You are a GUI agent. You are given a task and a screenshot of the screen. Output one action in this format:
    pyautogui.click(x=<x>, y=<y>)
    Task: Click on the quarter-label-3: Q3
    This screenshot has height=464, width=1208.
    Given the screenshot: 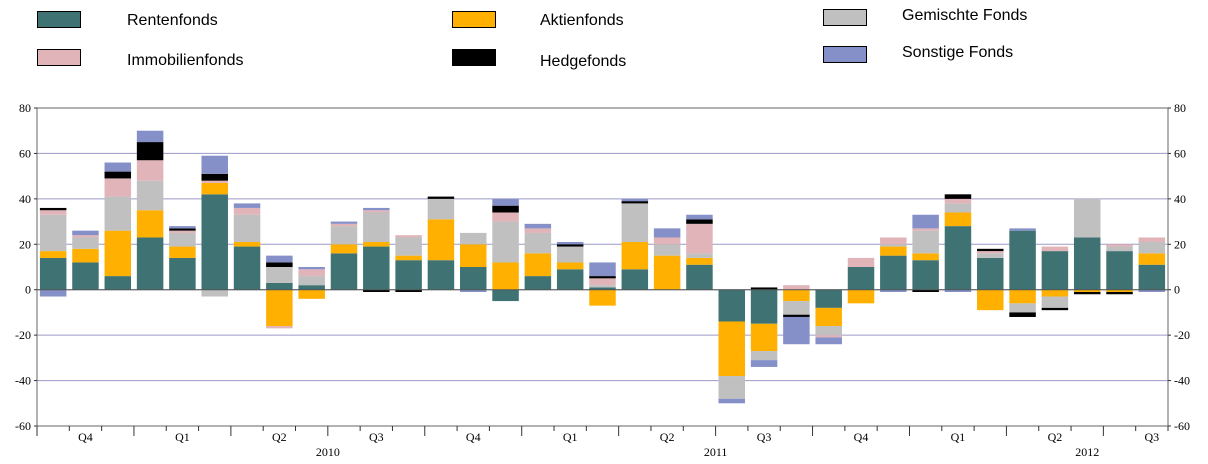 What is the action you would take?
    pyautogui.click(x=376, y=437)
    